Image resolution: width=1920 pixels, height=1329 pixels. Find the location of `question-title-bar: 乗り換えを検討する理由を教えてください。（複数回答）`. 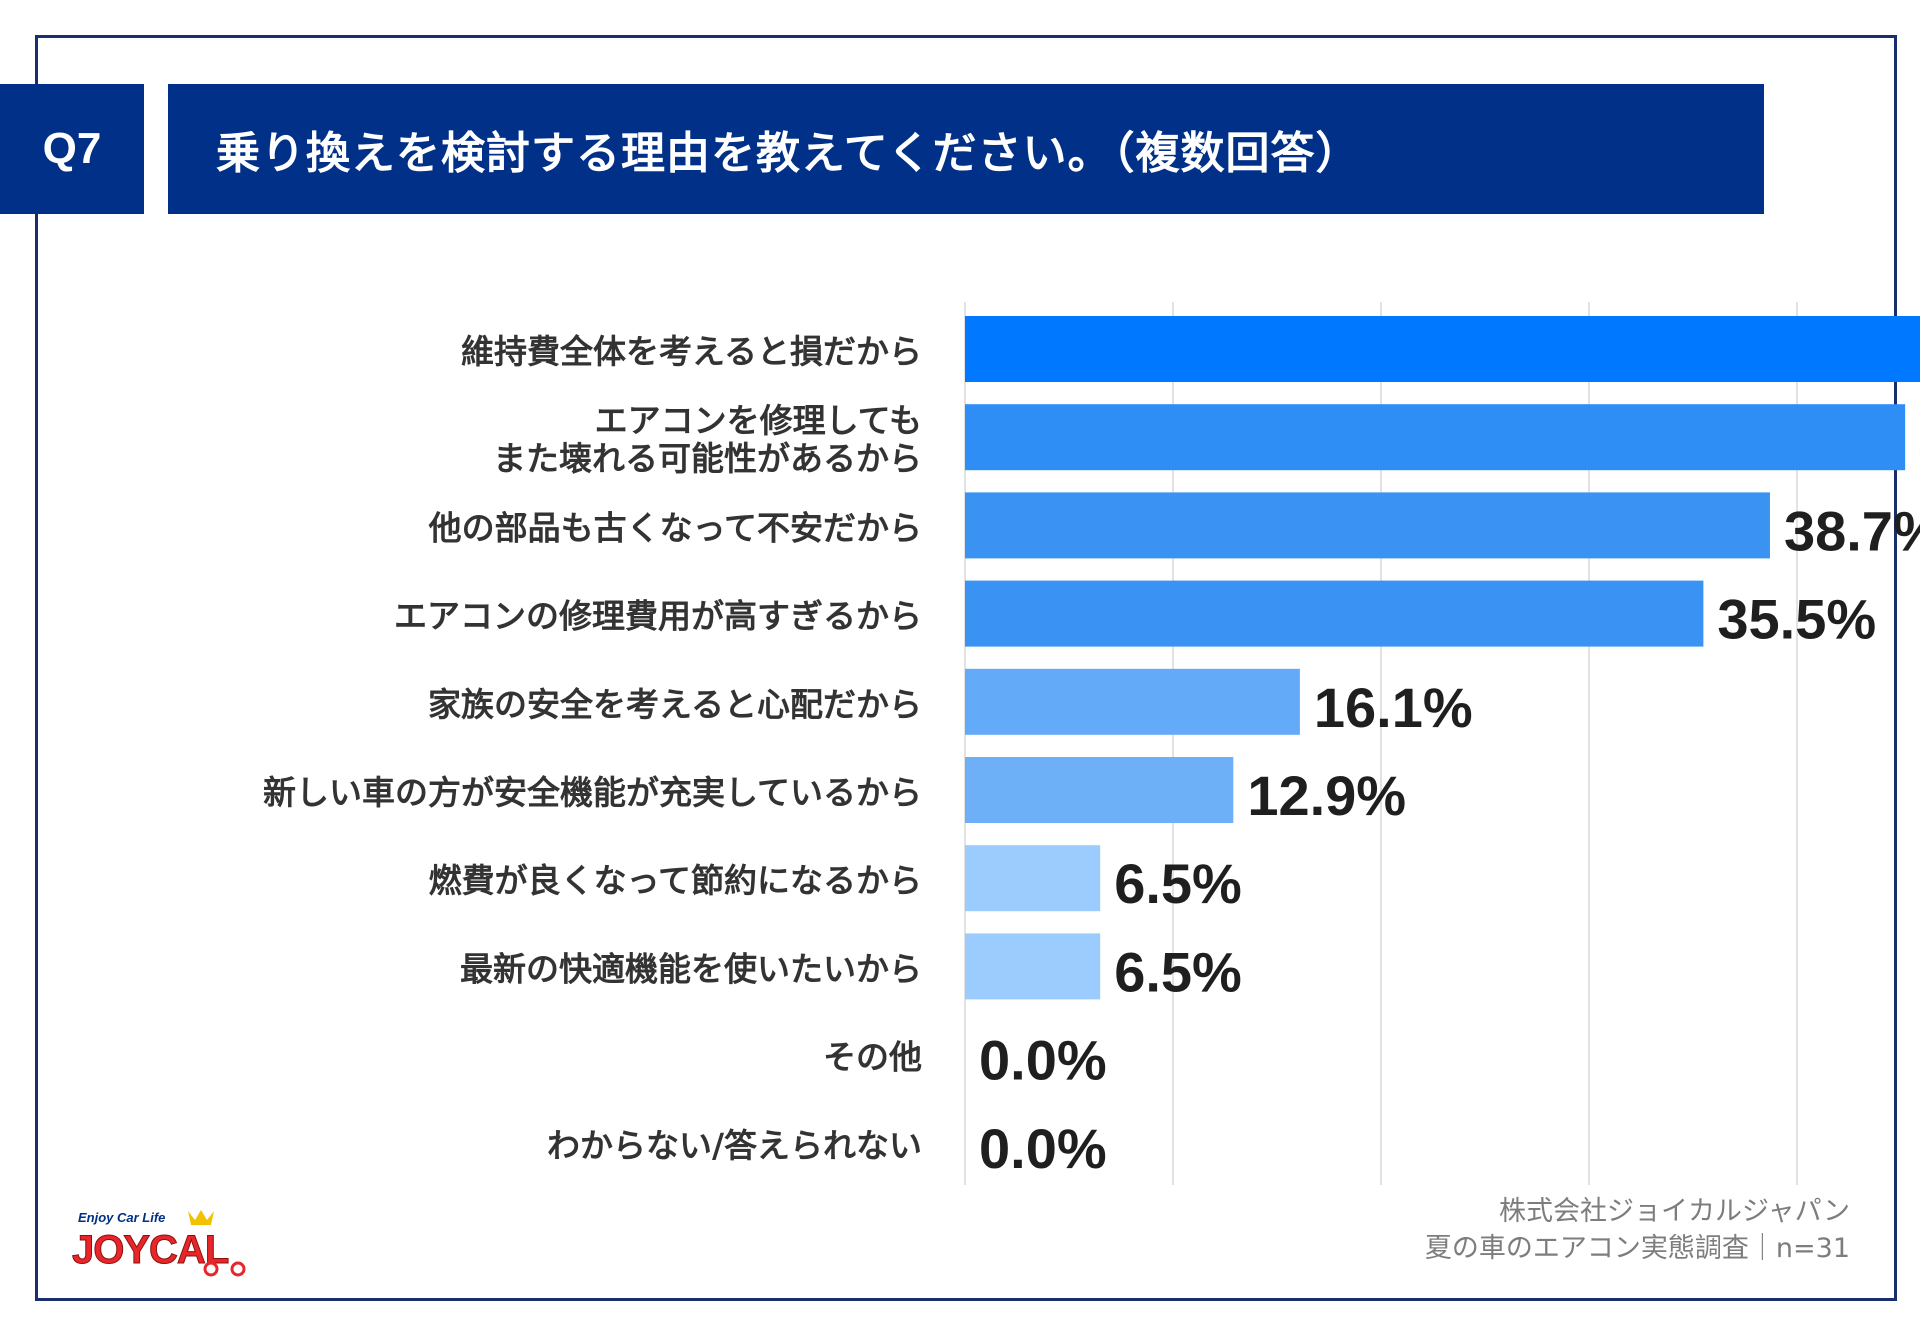

question-title-bar: 乗り換えを検討する理由を教えてください。（複数回答） is located at coordinates (966, 149).